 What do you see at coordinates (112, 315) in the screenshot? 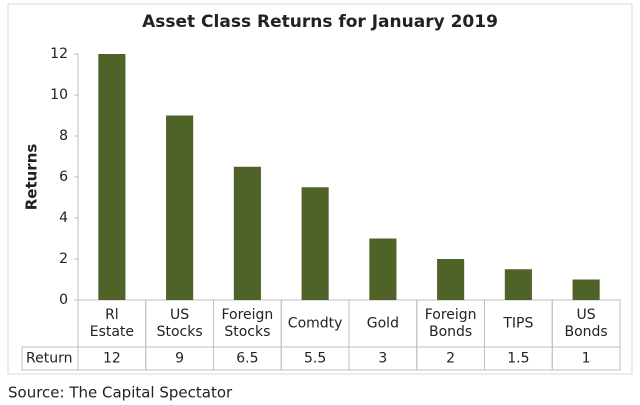
I see `x-tick-label: Rl` at bounding box center [112, 315].